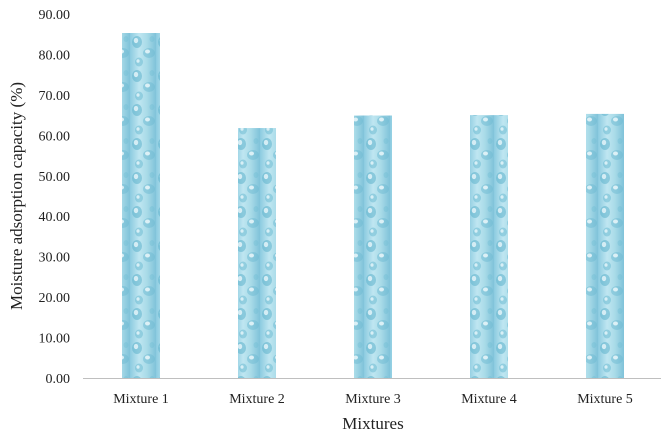 Image resolution: width=663 pixels, height=435 pixels. I want to click on y-tick-label: 60.00, so click(55, 136).